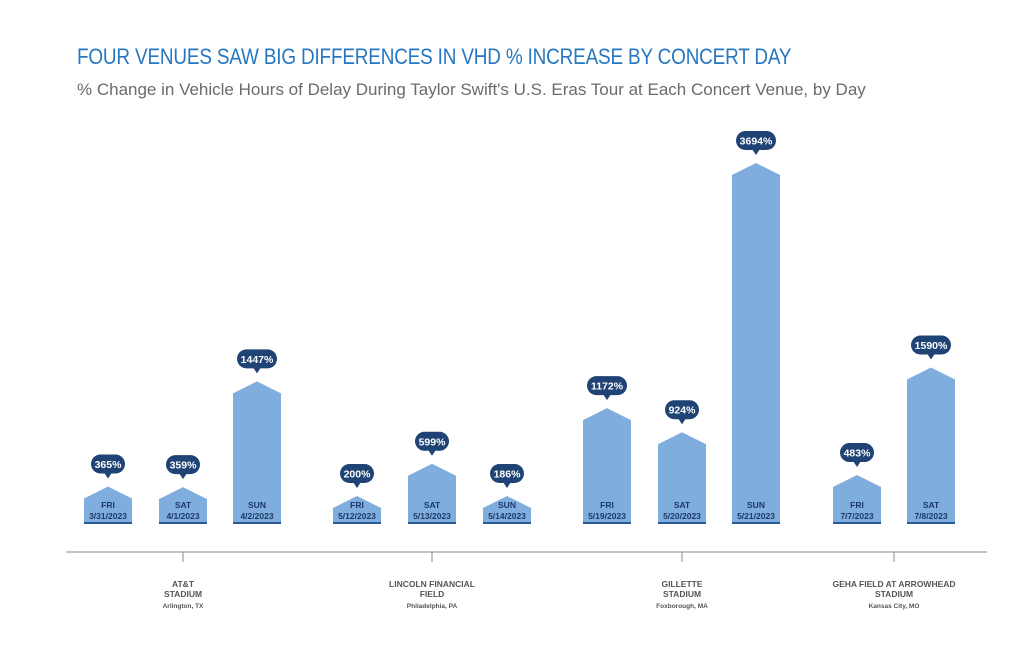 This screenshot has width=1024, height=648. What do you see at coordinates (183, 606) in the screenshot?
I see `venue-location-label: Arlington, TX` at bounding box center [183, 606].